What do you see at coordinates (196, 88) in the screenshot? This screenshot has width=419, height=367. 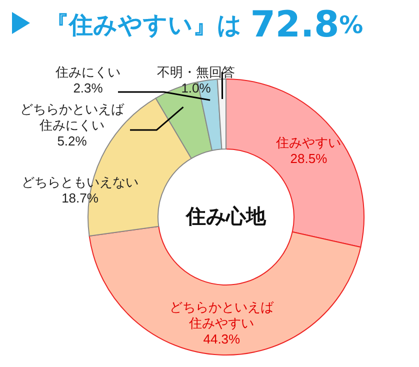 I see `data-label: 1.0%` at bounding box center [196, 88].